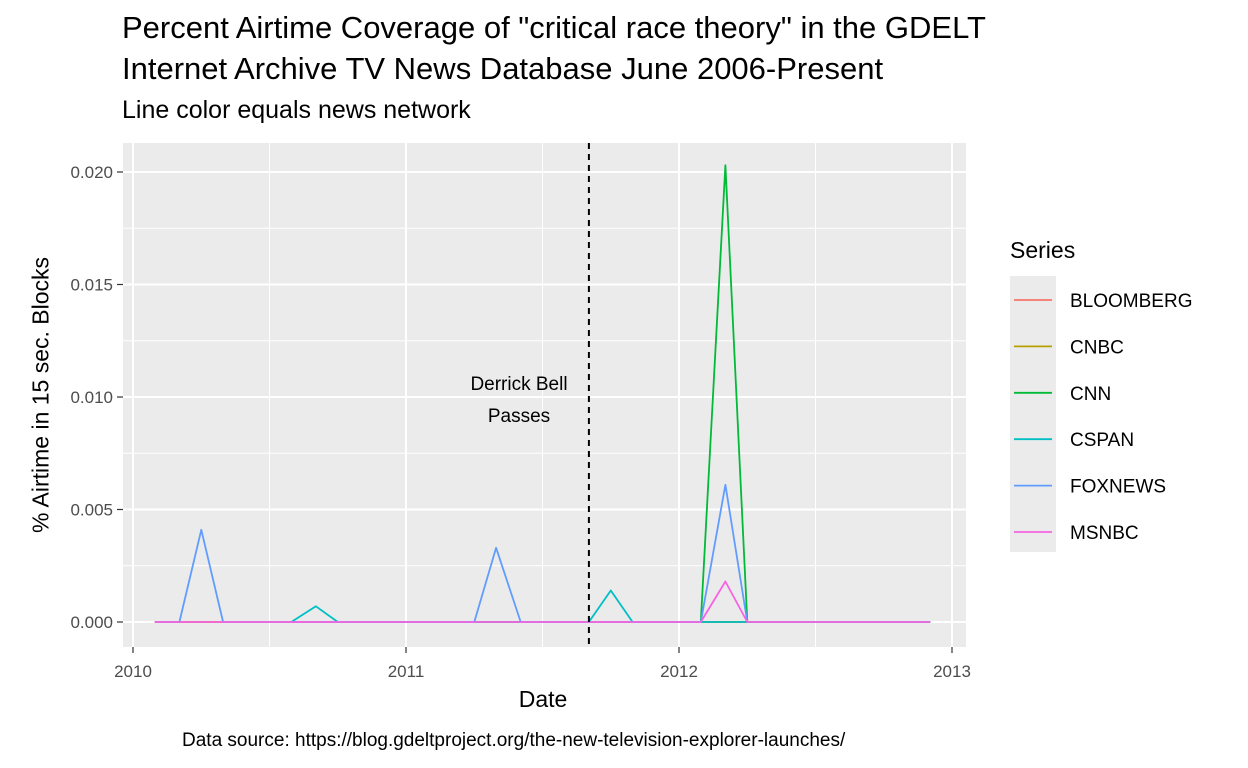 Image resolution: width=1248 pixels, height=768 pixels. Describe the element at coordinates (296, 110) in the screenshot. I see `chart-subtitle: Line color equals news network` at that location.